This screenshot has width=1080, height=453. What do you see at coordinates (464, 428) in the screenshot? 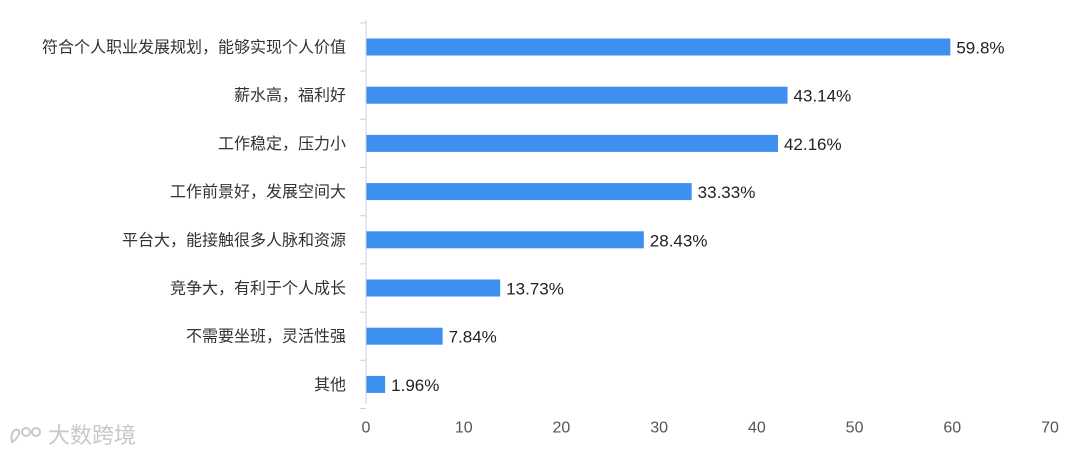
I see `x-tick-label: 10` at bounding box center [464, 428].